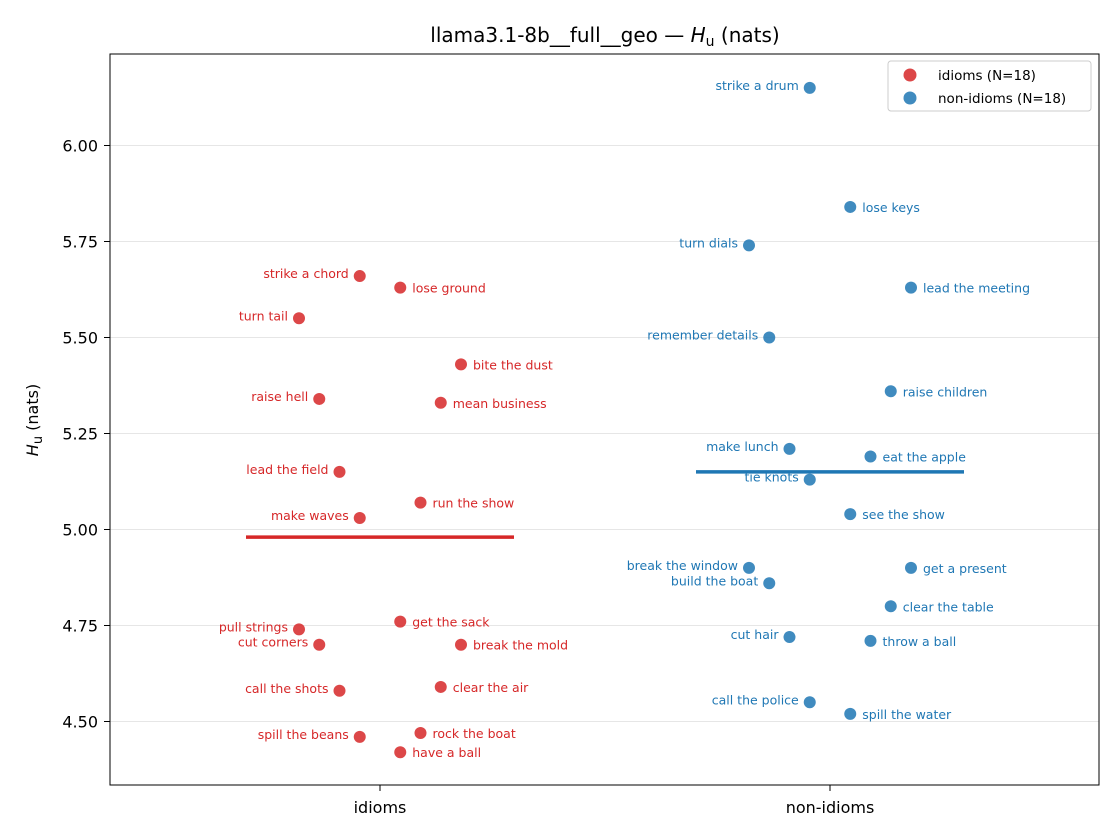  What do you see at coordinates (1002, 99) in the screenshot?
I see `legend-label-non-idioms: non-idioms (N=18)` at bounding box center [1002, 99].